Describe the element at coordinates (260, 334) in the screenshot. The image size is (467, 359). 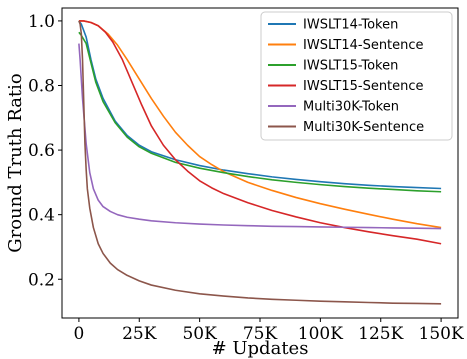
I see `x-tick-label: 75K` at that location.